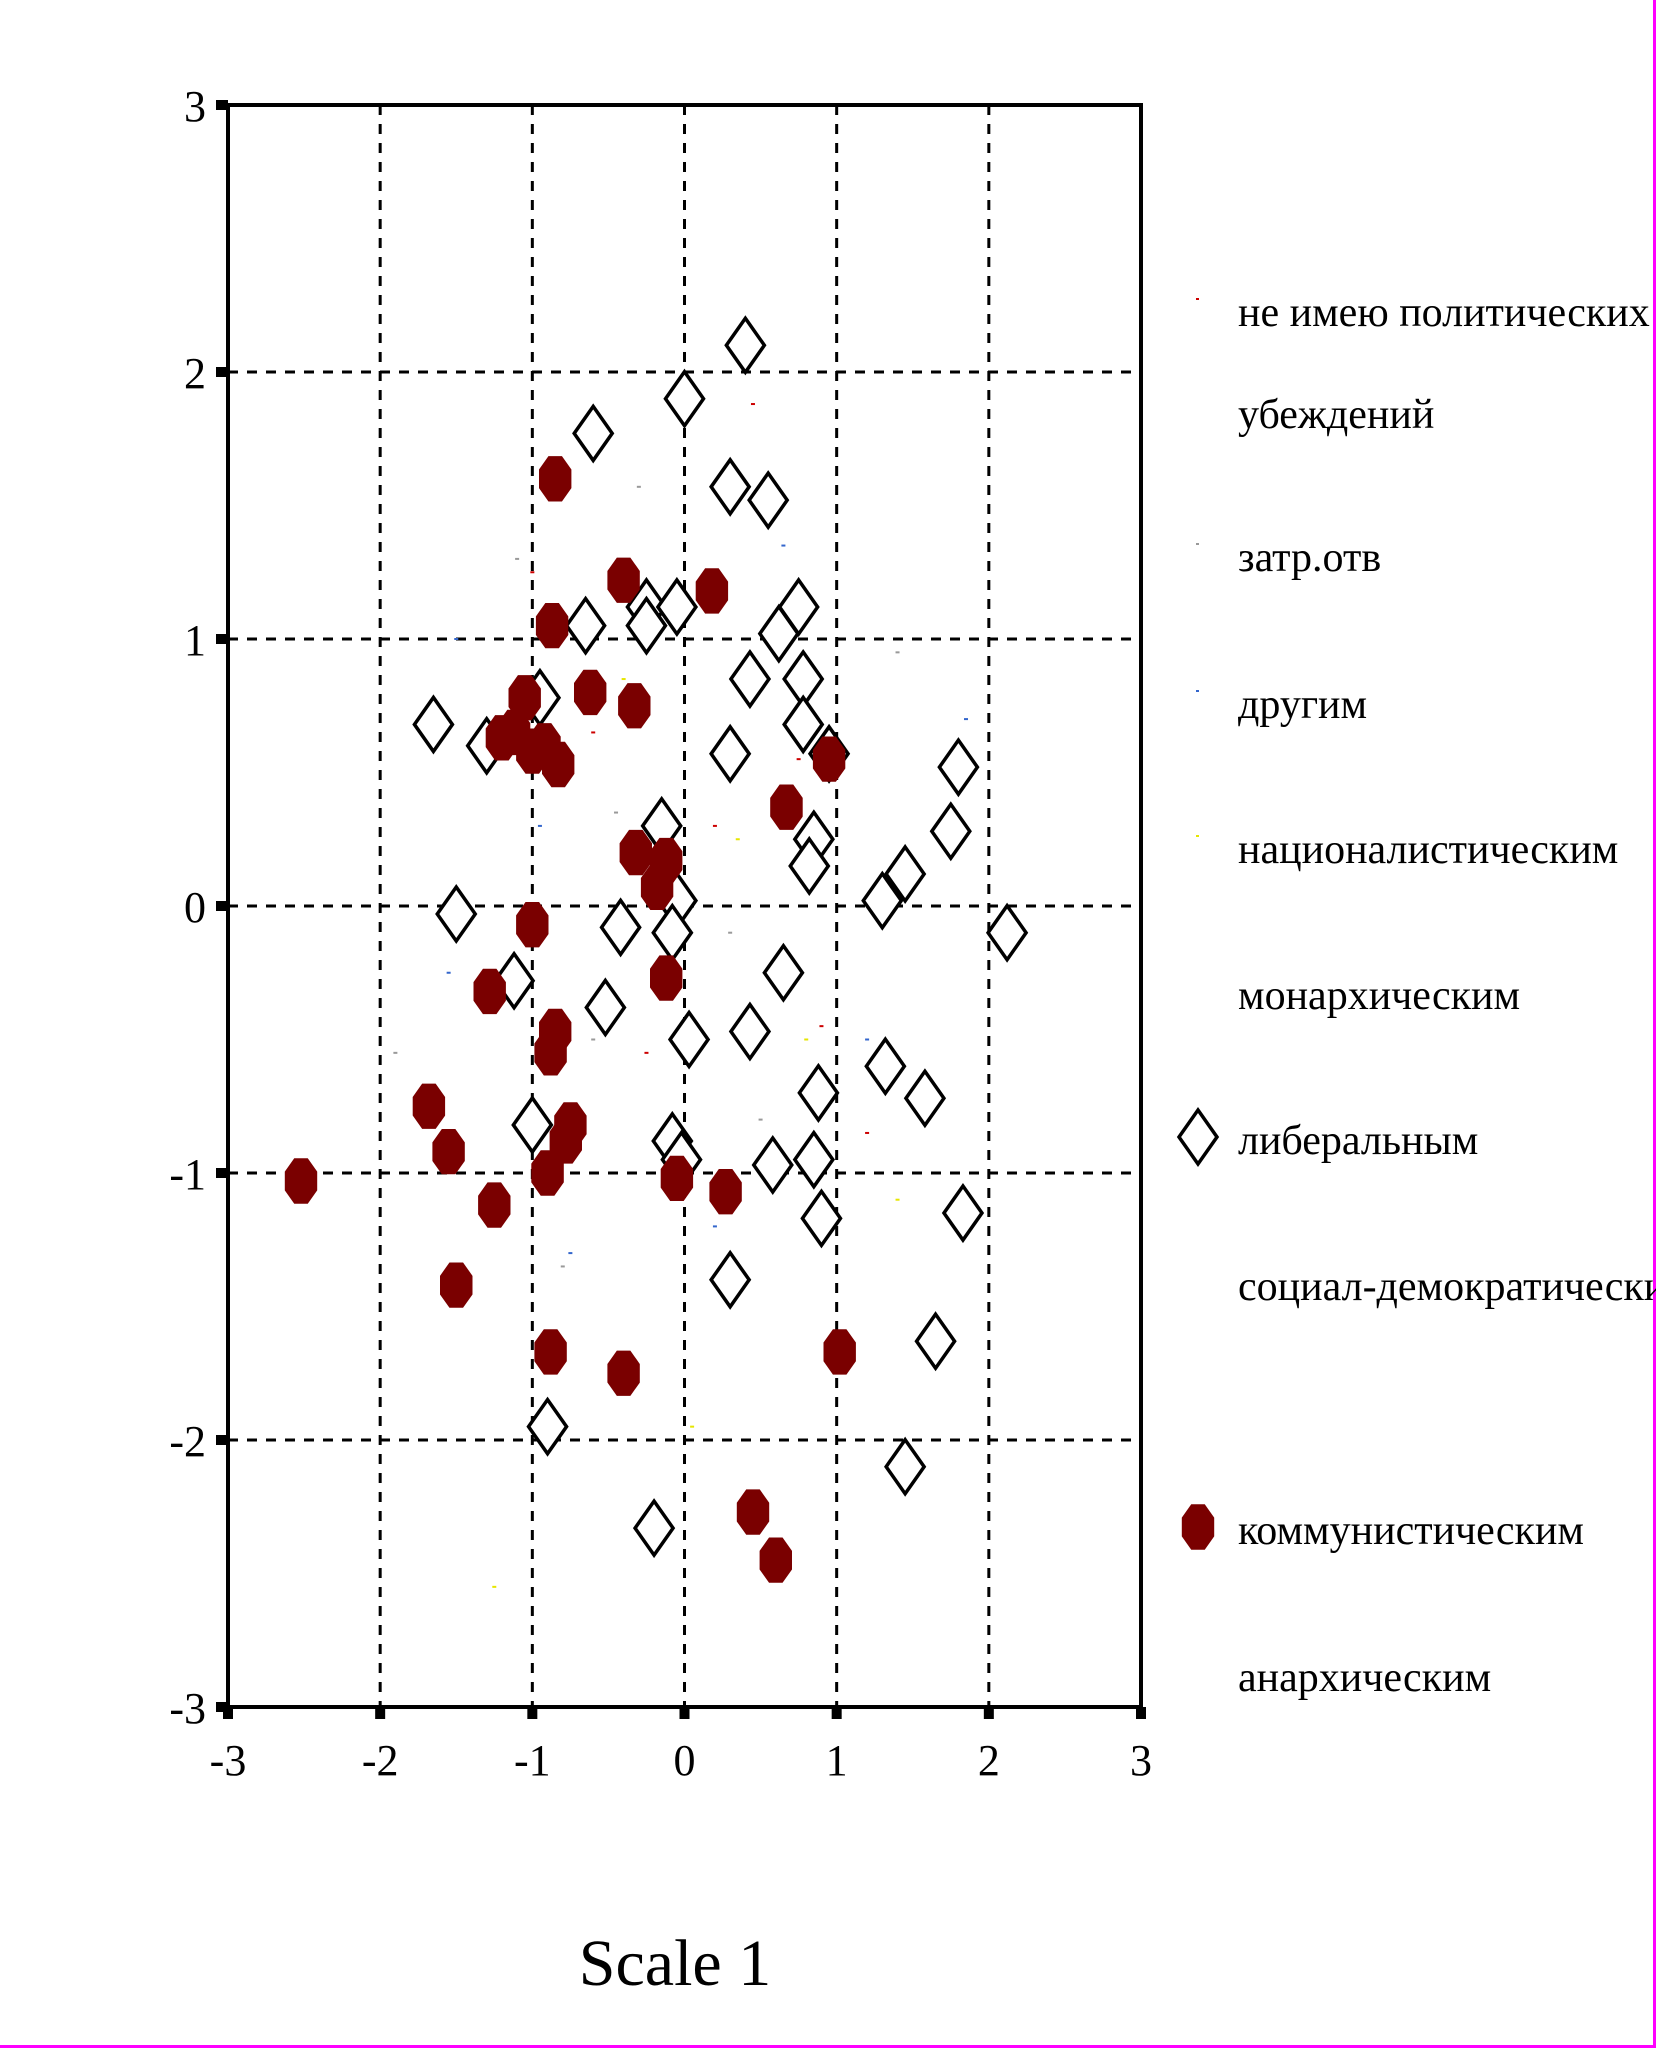 The image size is (1656, 2048). I want to click on legend-marker-liberal, so click(1198, 1137).